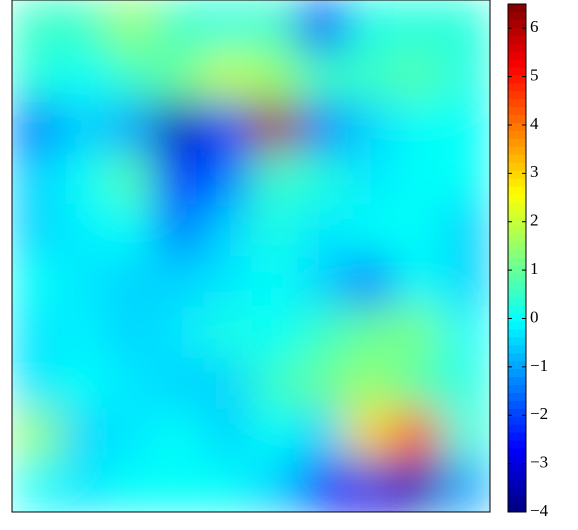 The width and height of the screenshot is (578, 530). I want to click on colorbar-frame, so click(517, 258).